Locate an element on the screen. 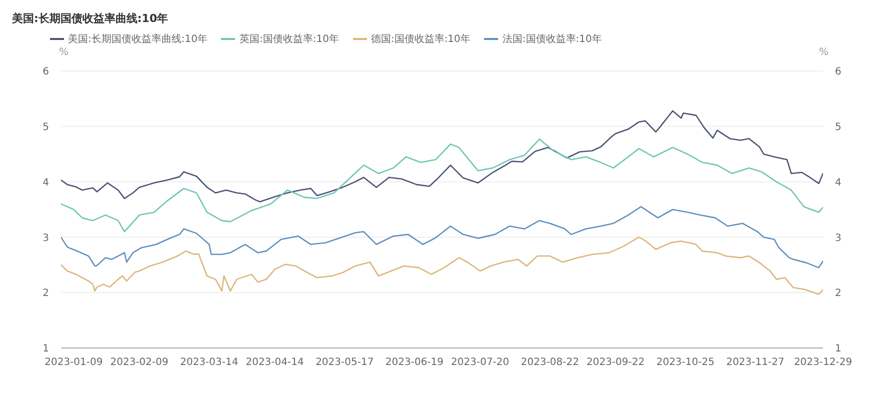 This screenshot has width=884, height=400. x-tick-label: 2023-12-29 is located at coordinates (823, 362).